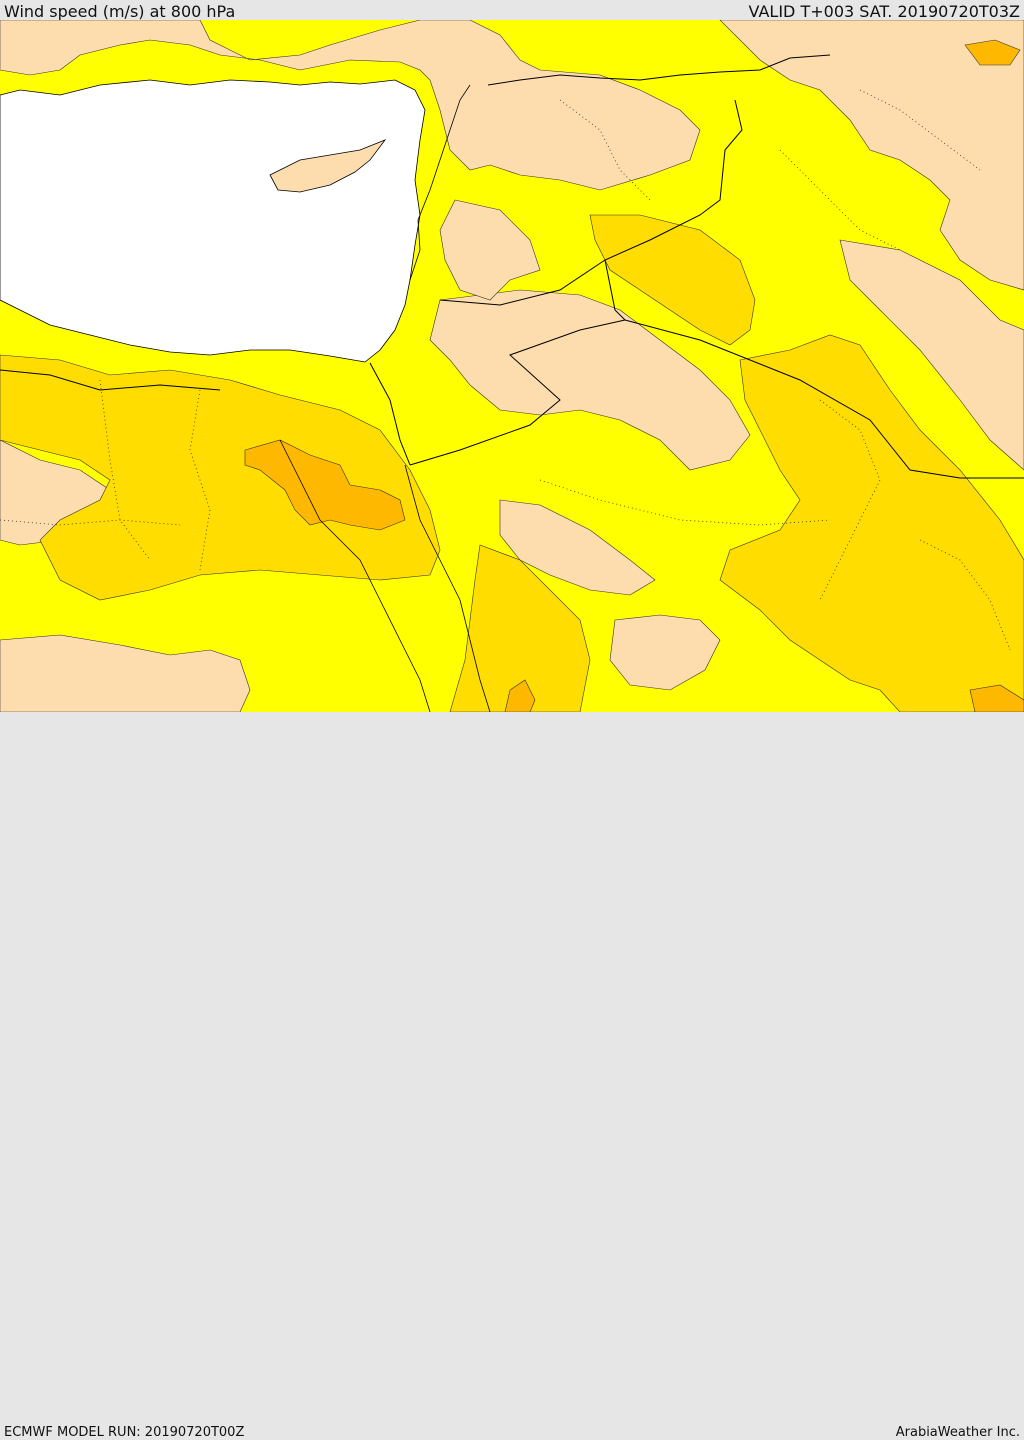 The height and width of the screenshot is (1440, 1024). Describe the element at coordinates (517, 392) in the screenshot. I see `border-jordan-saudi` at that location.